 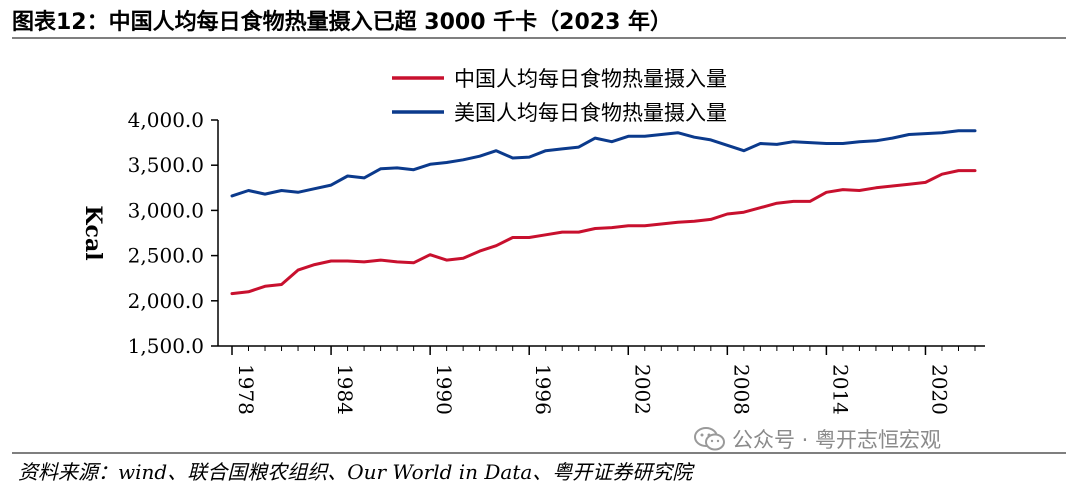 What do you see at coordinates (709, 439) in the screenshot?
I see `wechat-icon` at bounding box center [709, 439].